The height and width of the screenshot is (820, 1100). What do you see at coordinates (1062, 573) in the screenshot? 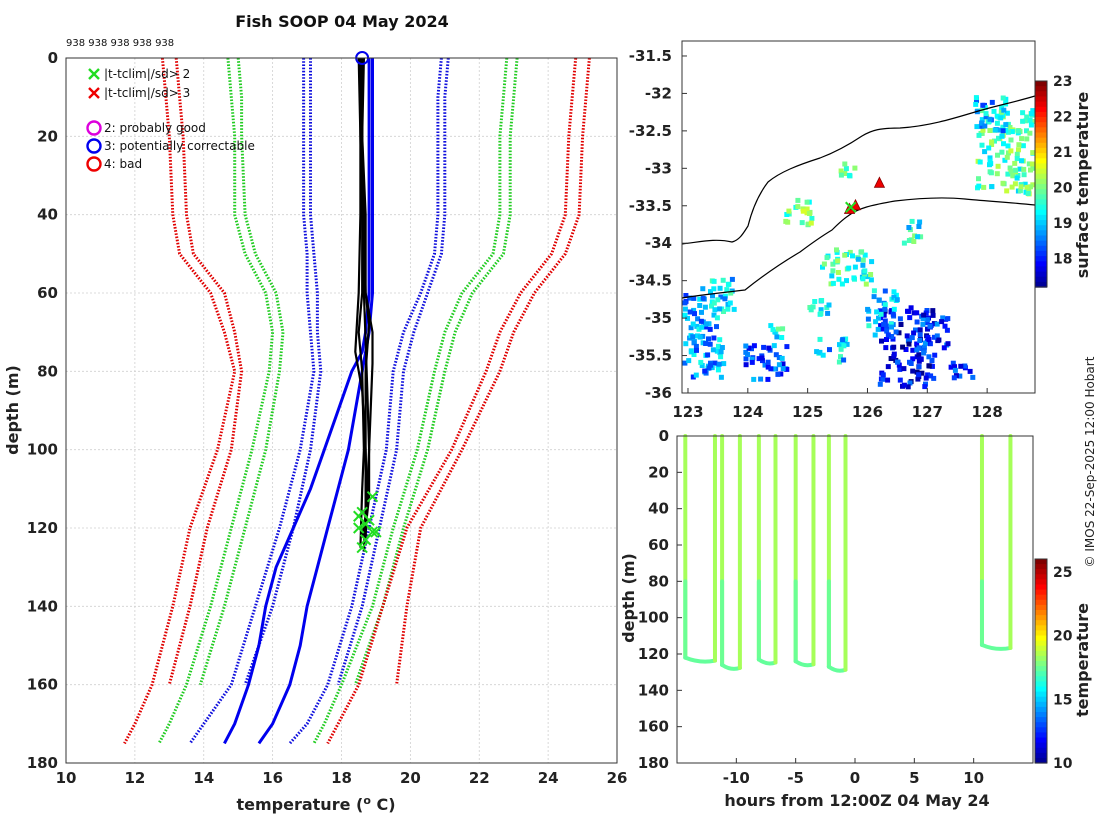
I see `timeseries-colorbar-tick: 25` at bounding box center [1062, 573].